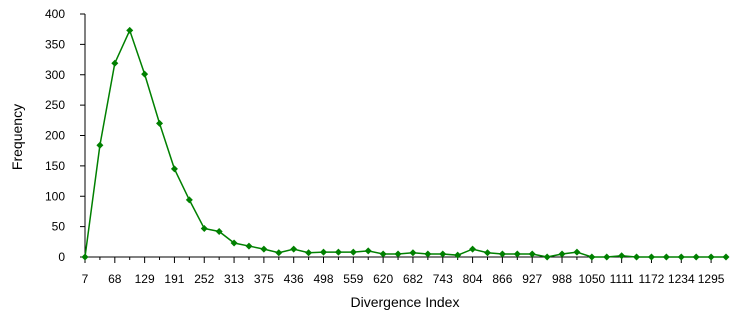 Image resolution: width=738 pixels, height=322 pixels. Describe the element at coordinates (353, 279) in the screenshot. I see `x-tick-label: 559` at that location.